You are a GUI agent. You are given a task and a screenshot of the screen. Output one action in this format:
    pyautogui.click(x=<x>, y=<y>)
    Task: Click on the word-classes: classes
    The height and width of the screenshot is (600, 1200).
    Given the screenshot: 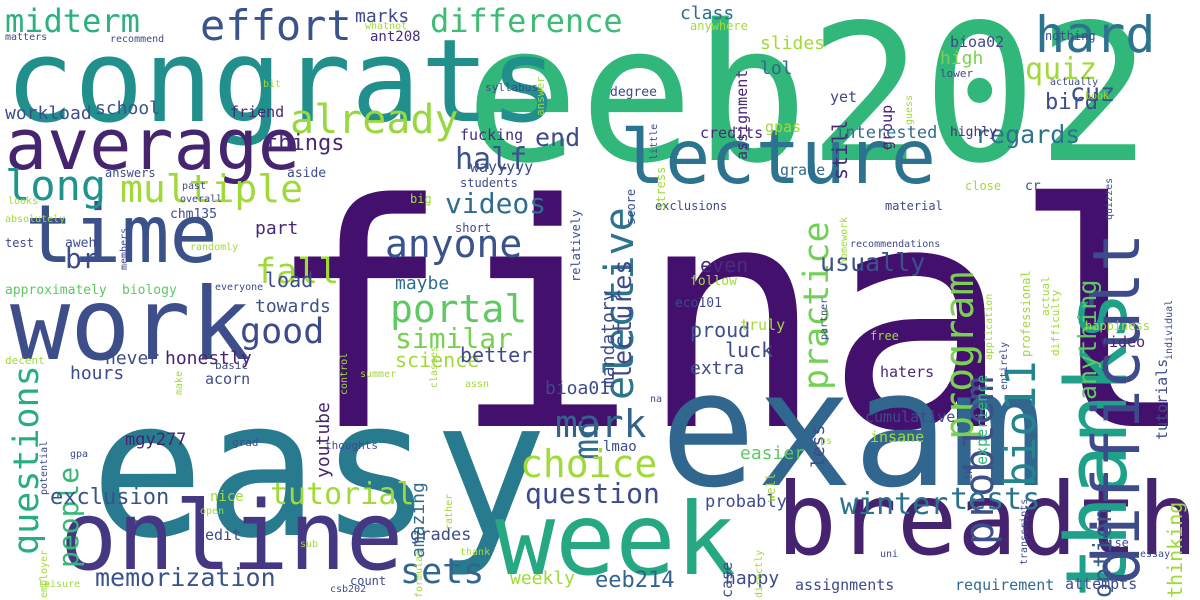 What is the action you would take?
    pyautogui.click(x=434, y=366)
    